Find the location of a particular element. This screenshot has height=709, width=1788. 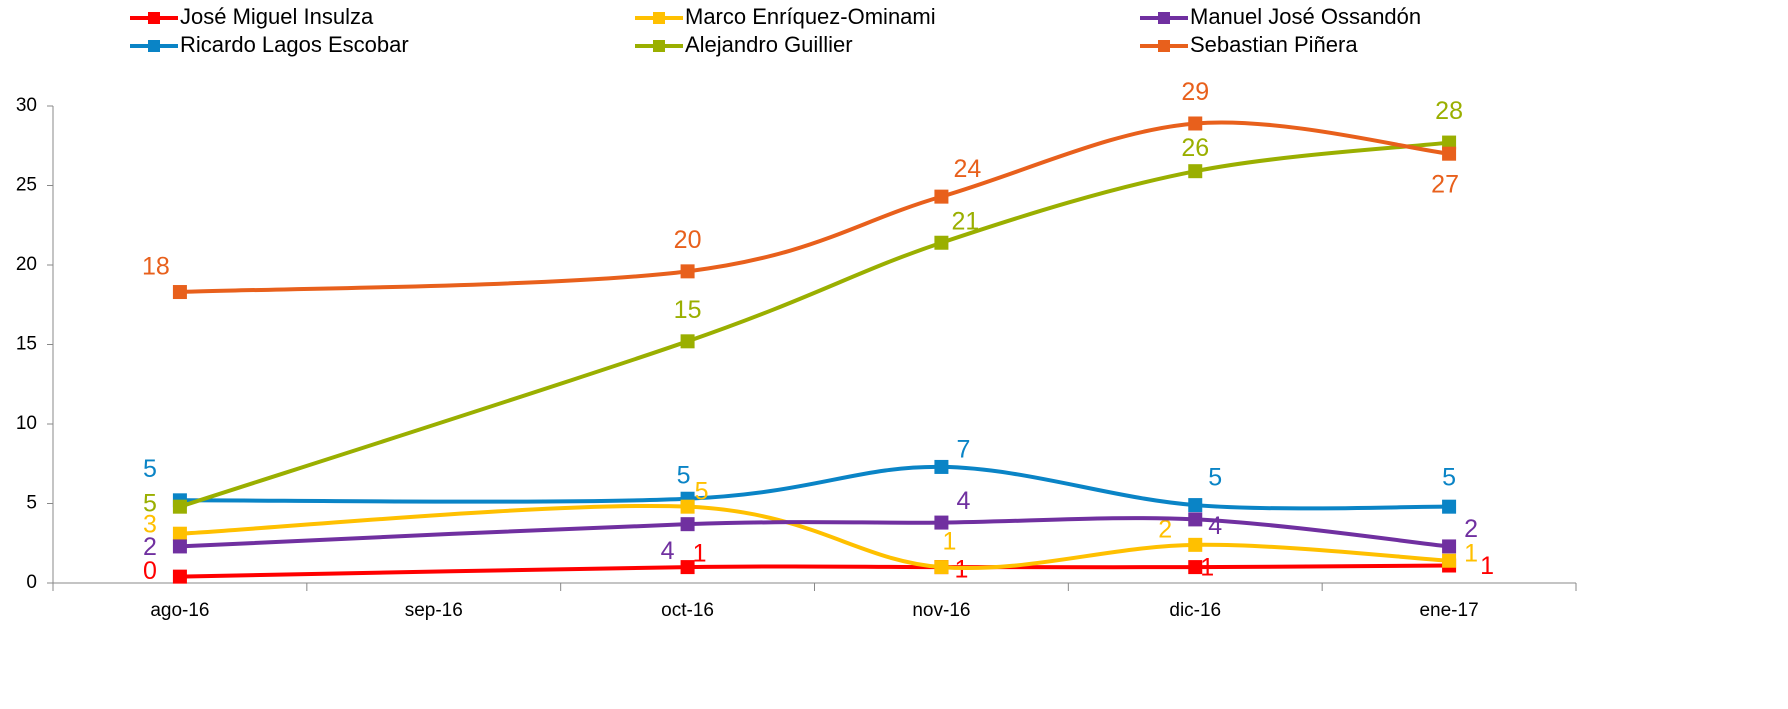

x-tick-label: dic-16 is located at coordinates (1195, 610).